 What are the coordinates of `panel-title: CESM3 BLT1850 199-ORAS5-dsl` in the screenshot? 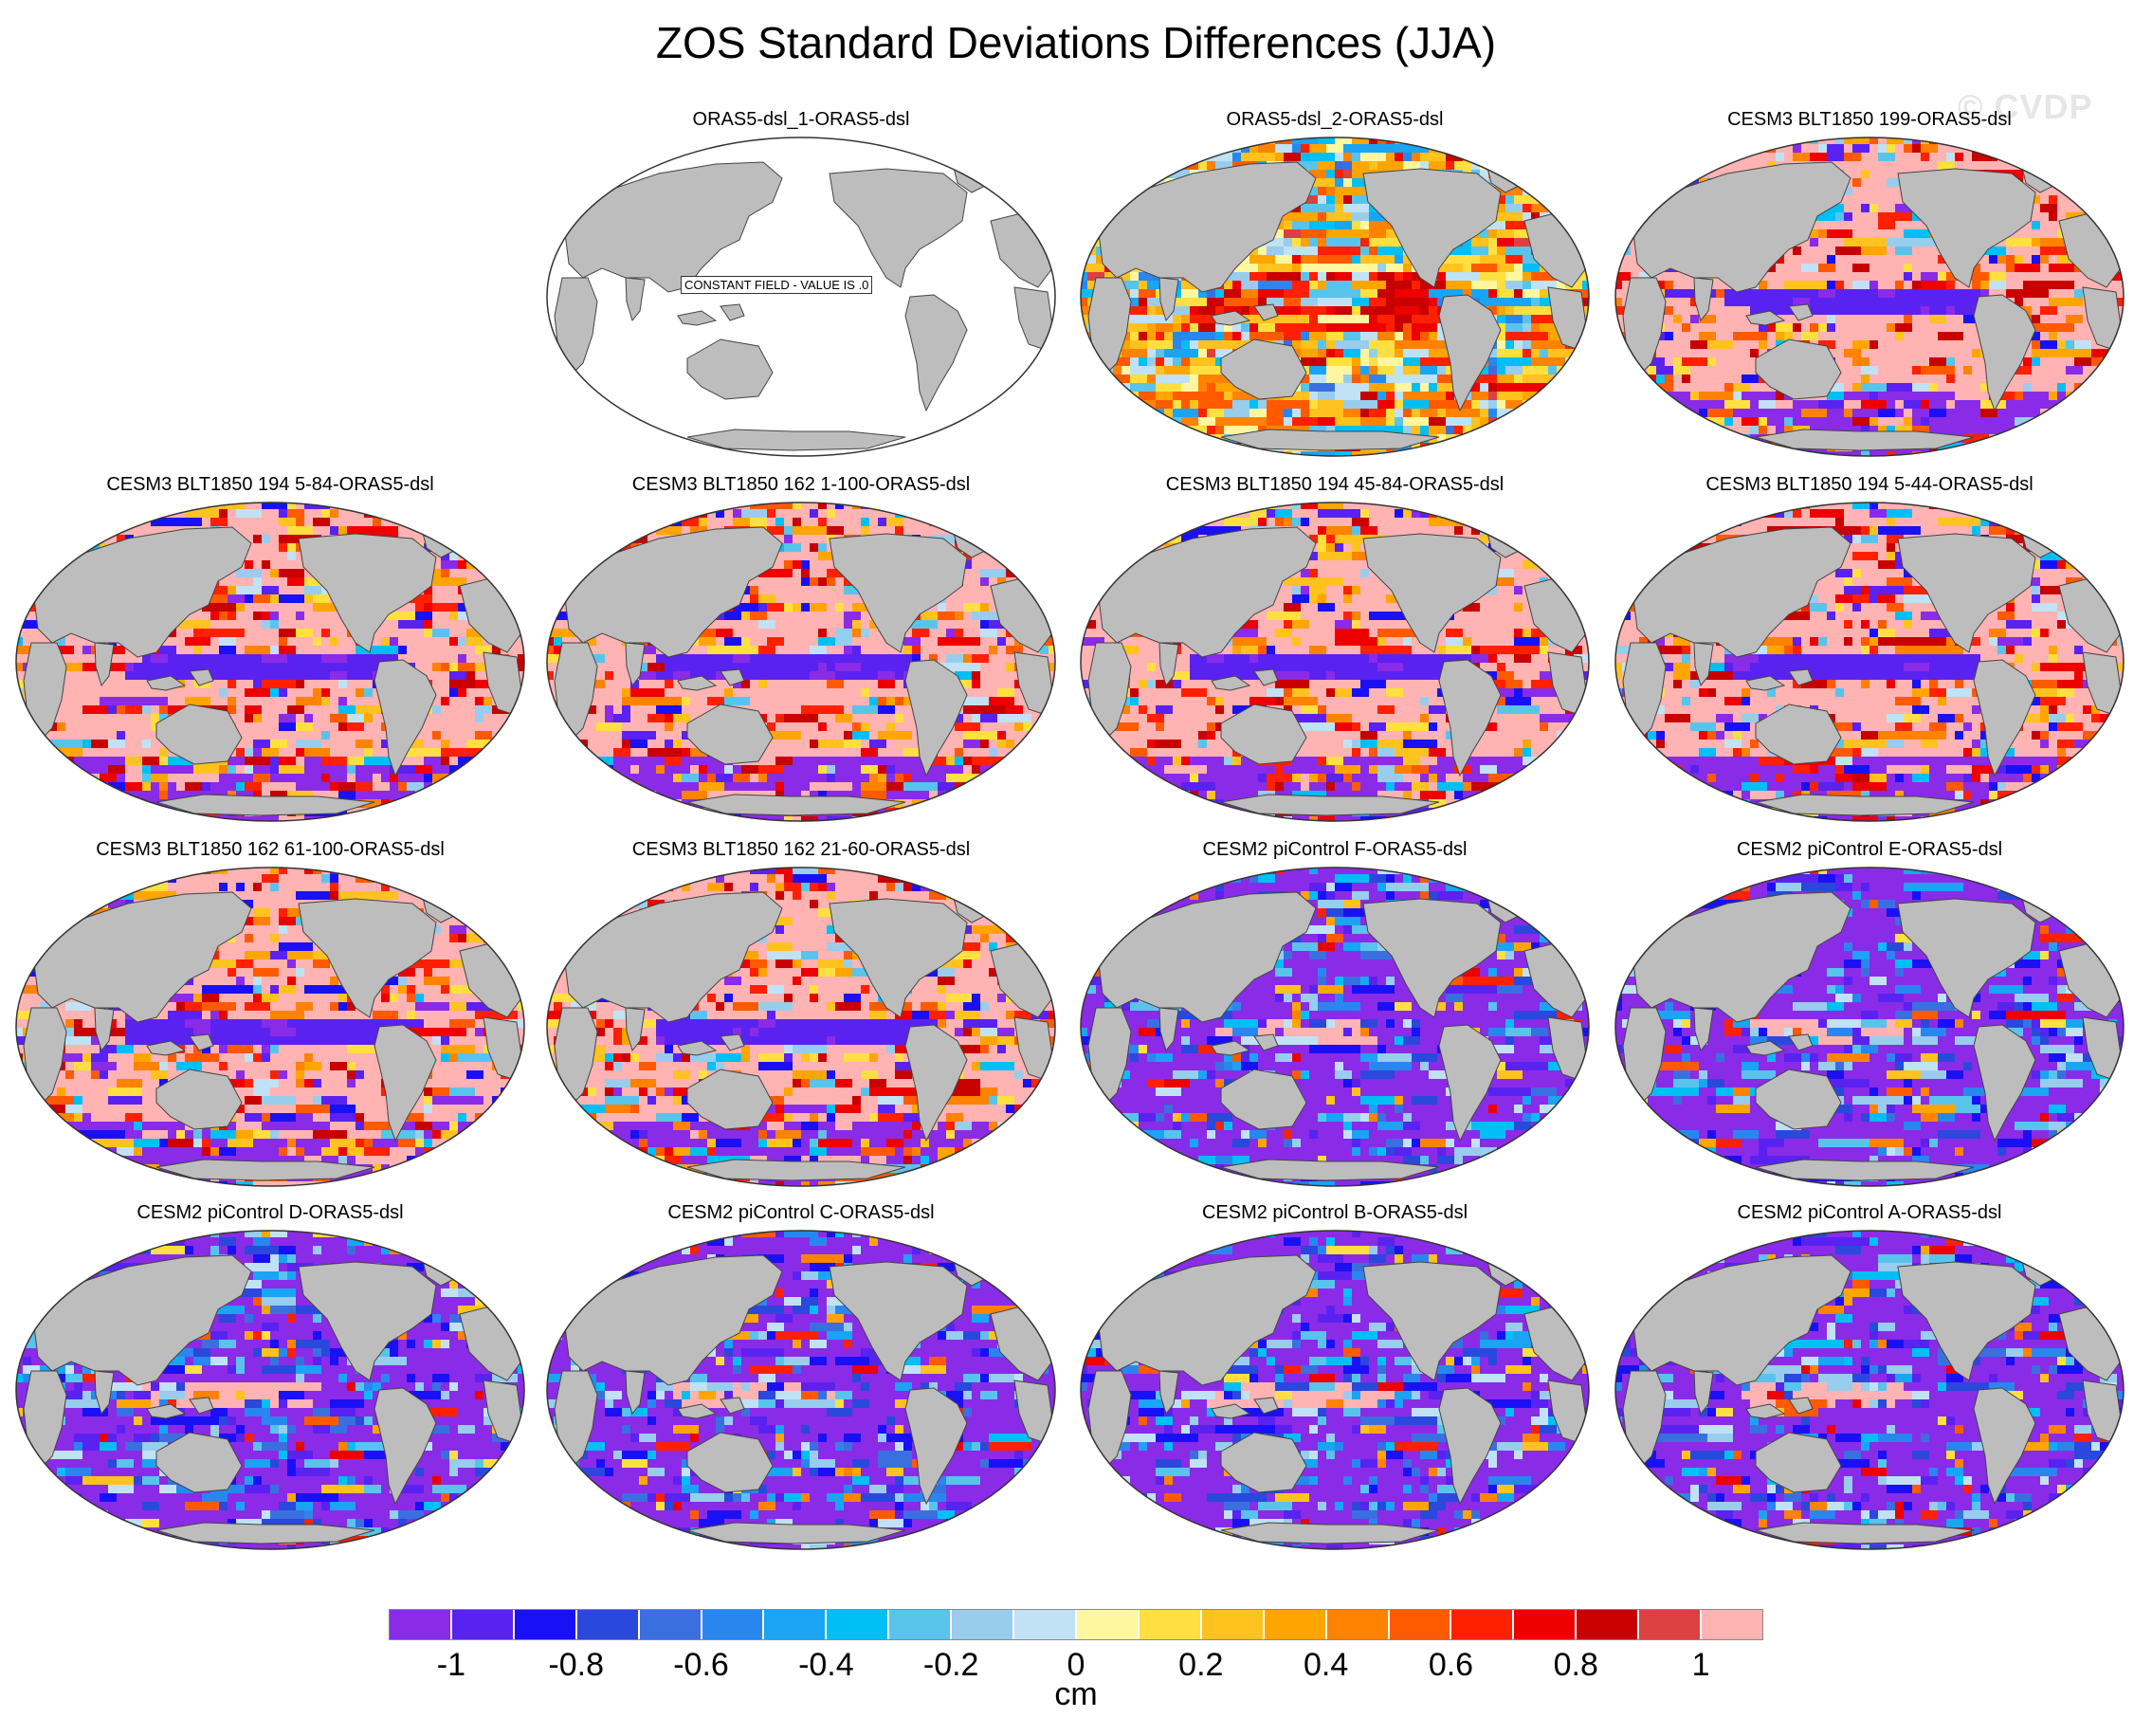 It's located at (1869, 120).